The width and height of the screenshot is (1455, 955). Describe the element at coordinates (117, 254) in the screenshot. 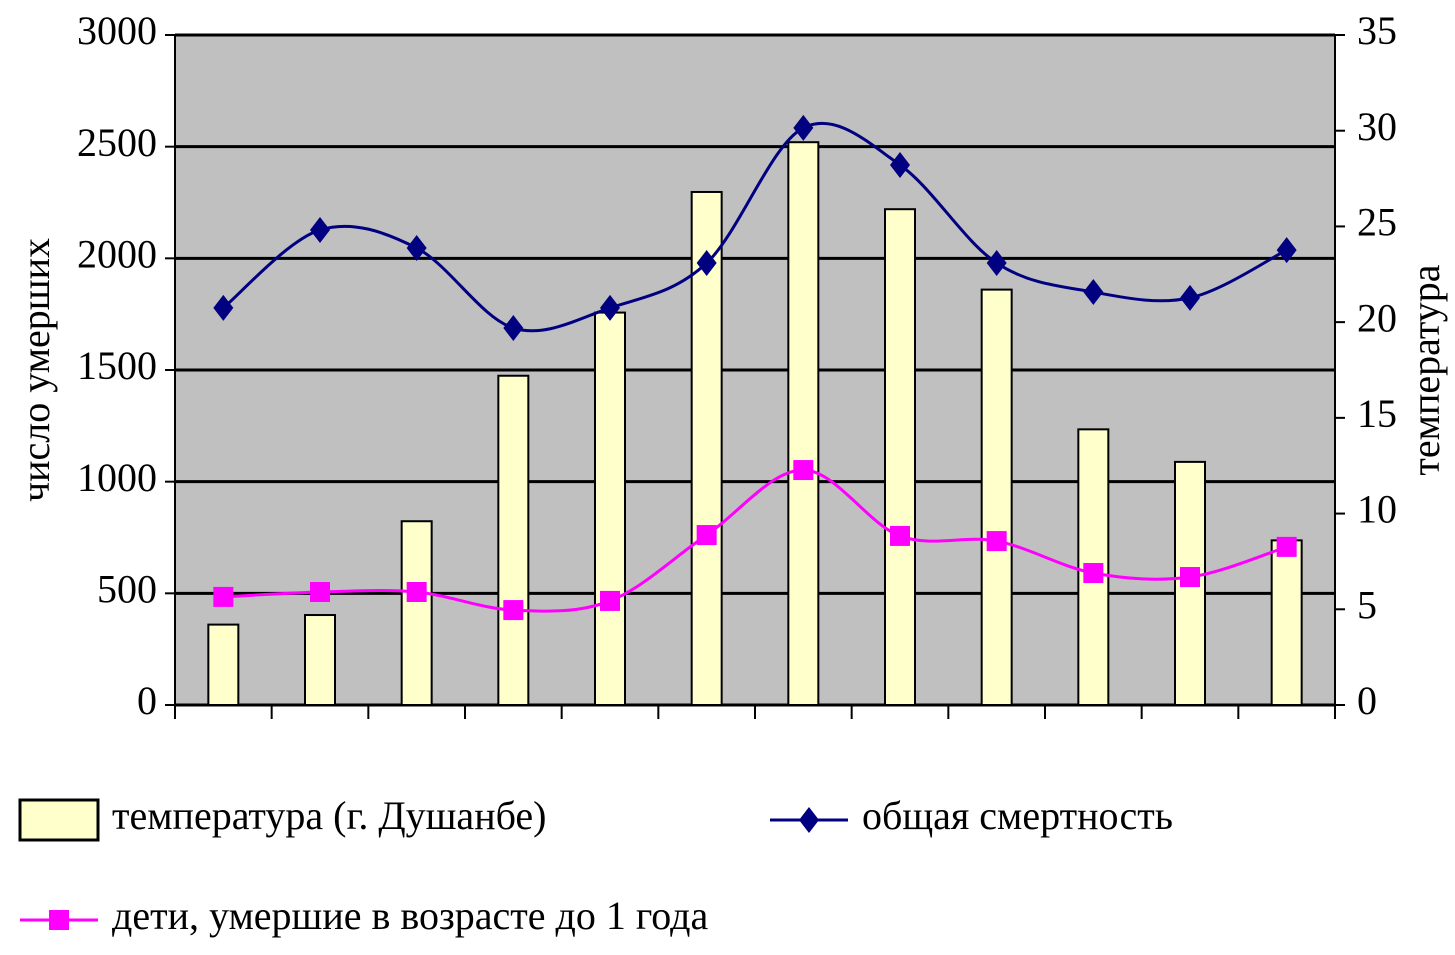

I see `y-tick-label: 2000` at that location.